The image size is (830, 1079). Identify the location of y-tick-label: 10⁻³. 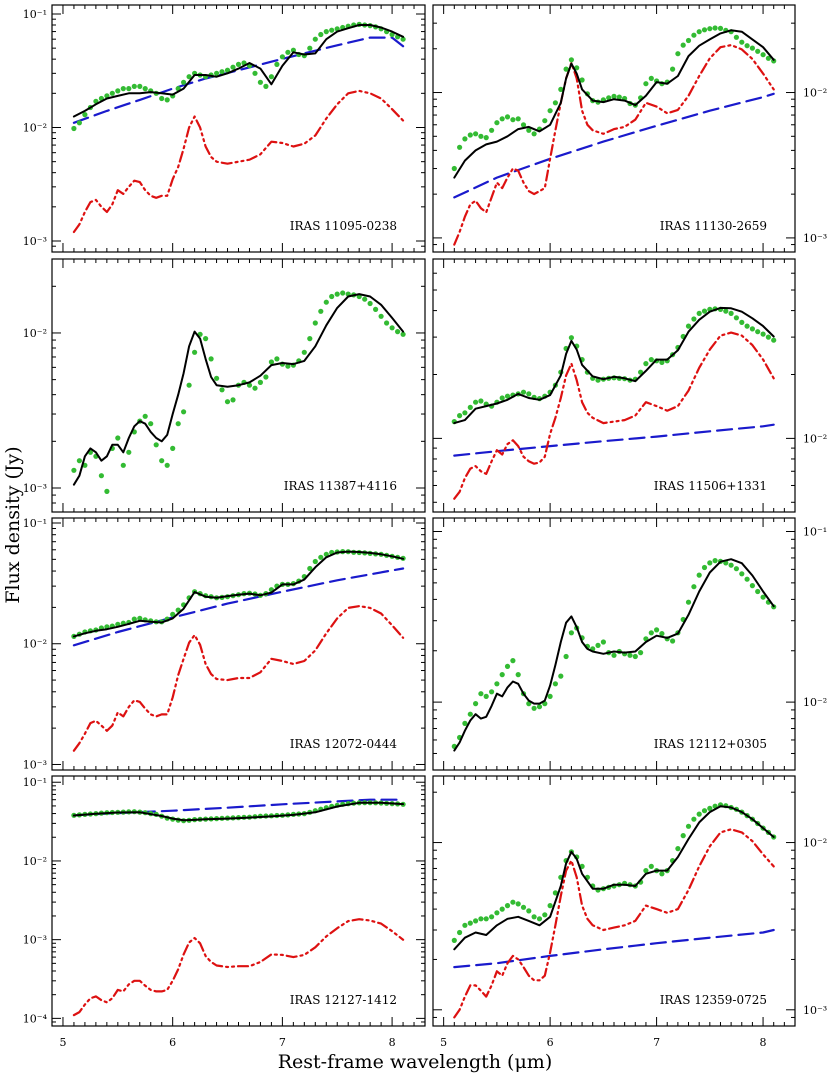
(815, 1010).